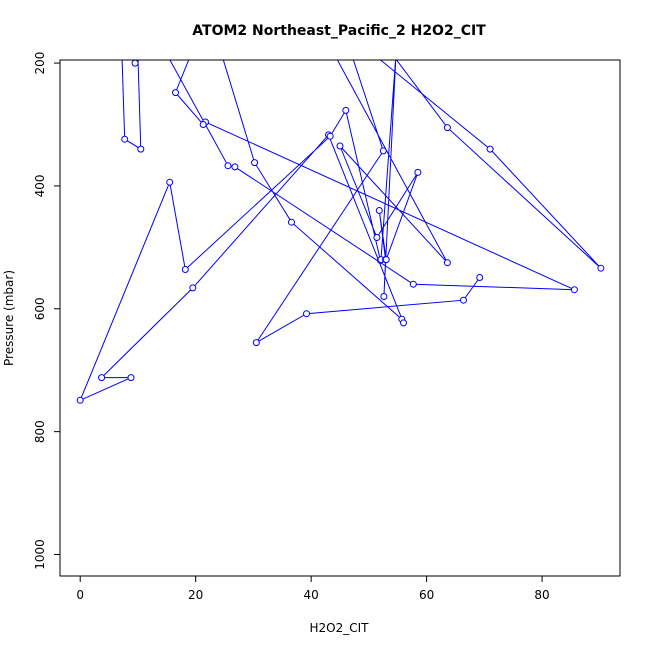  I want to click on y-tick-label: 800, so click(40, 431).